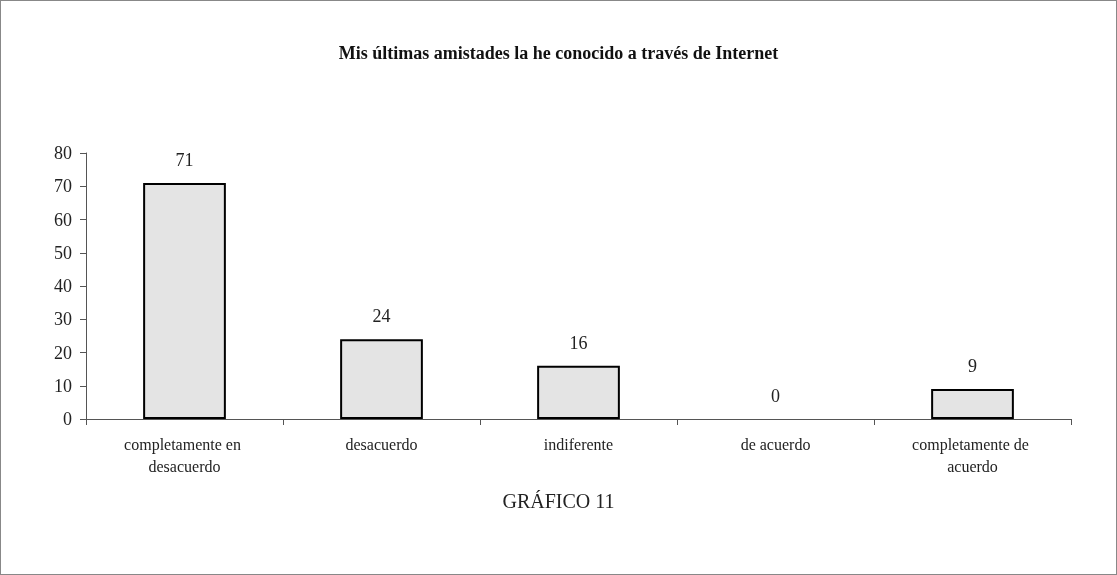 The image size is (1117, 575). I want to click on data-label: 9, so click(972, 366).